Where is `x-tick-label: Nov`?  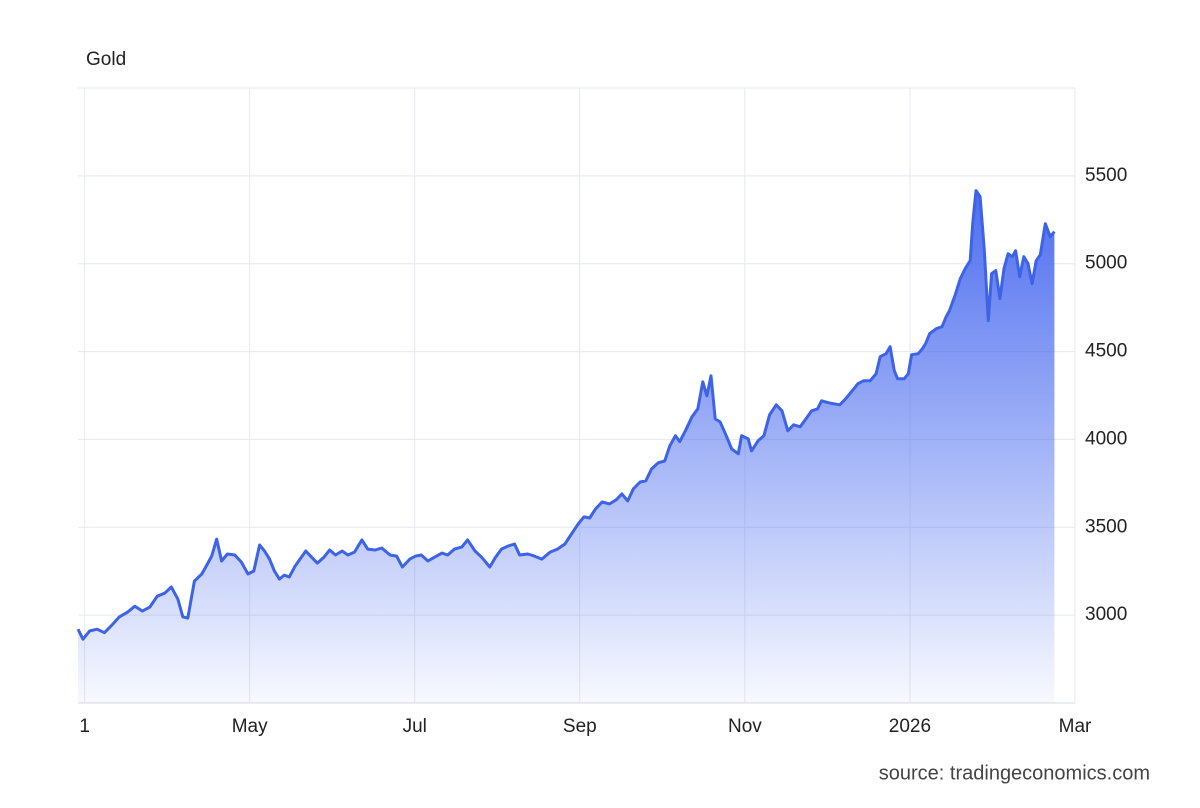 x-tick-label: Nov is located at coordinates (745, 726).